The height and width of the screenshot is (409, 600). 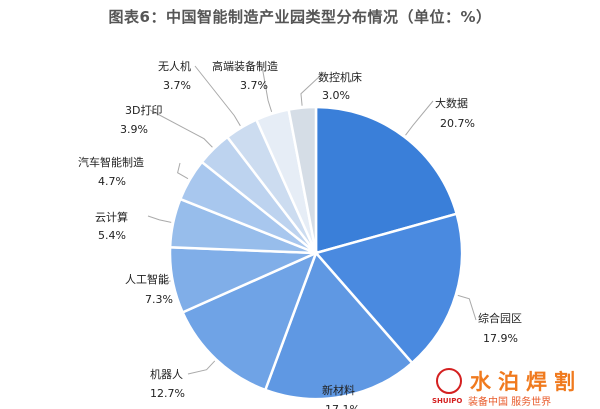 I want to click on slice-value-label: 3.0%, so click(x=336, y=95).